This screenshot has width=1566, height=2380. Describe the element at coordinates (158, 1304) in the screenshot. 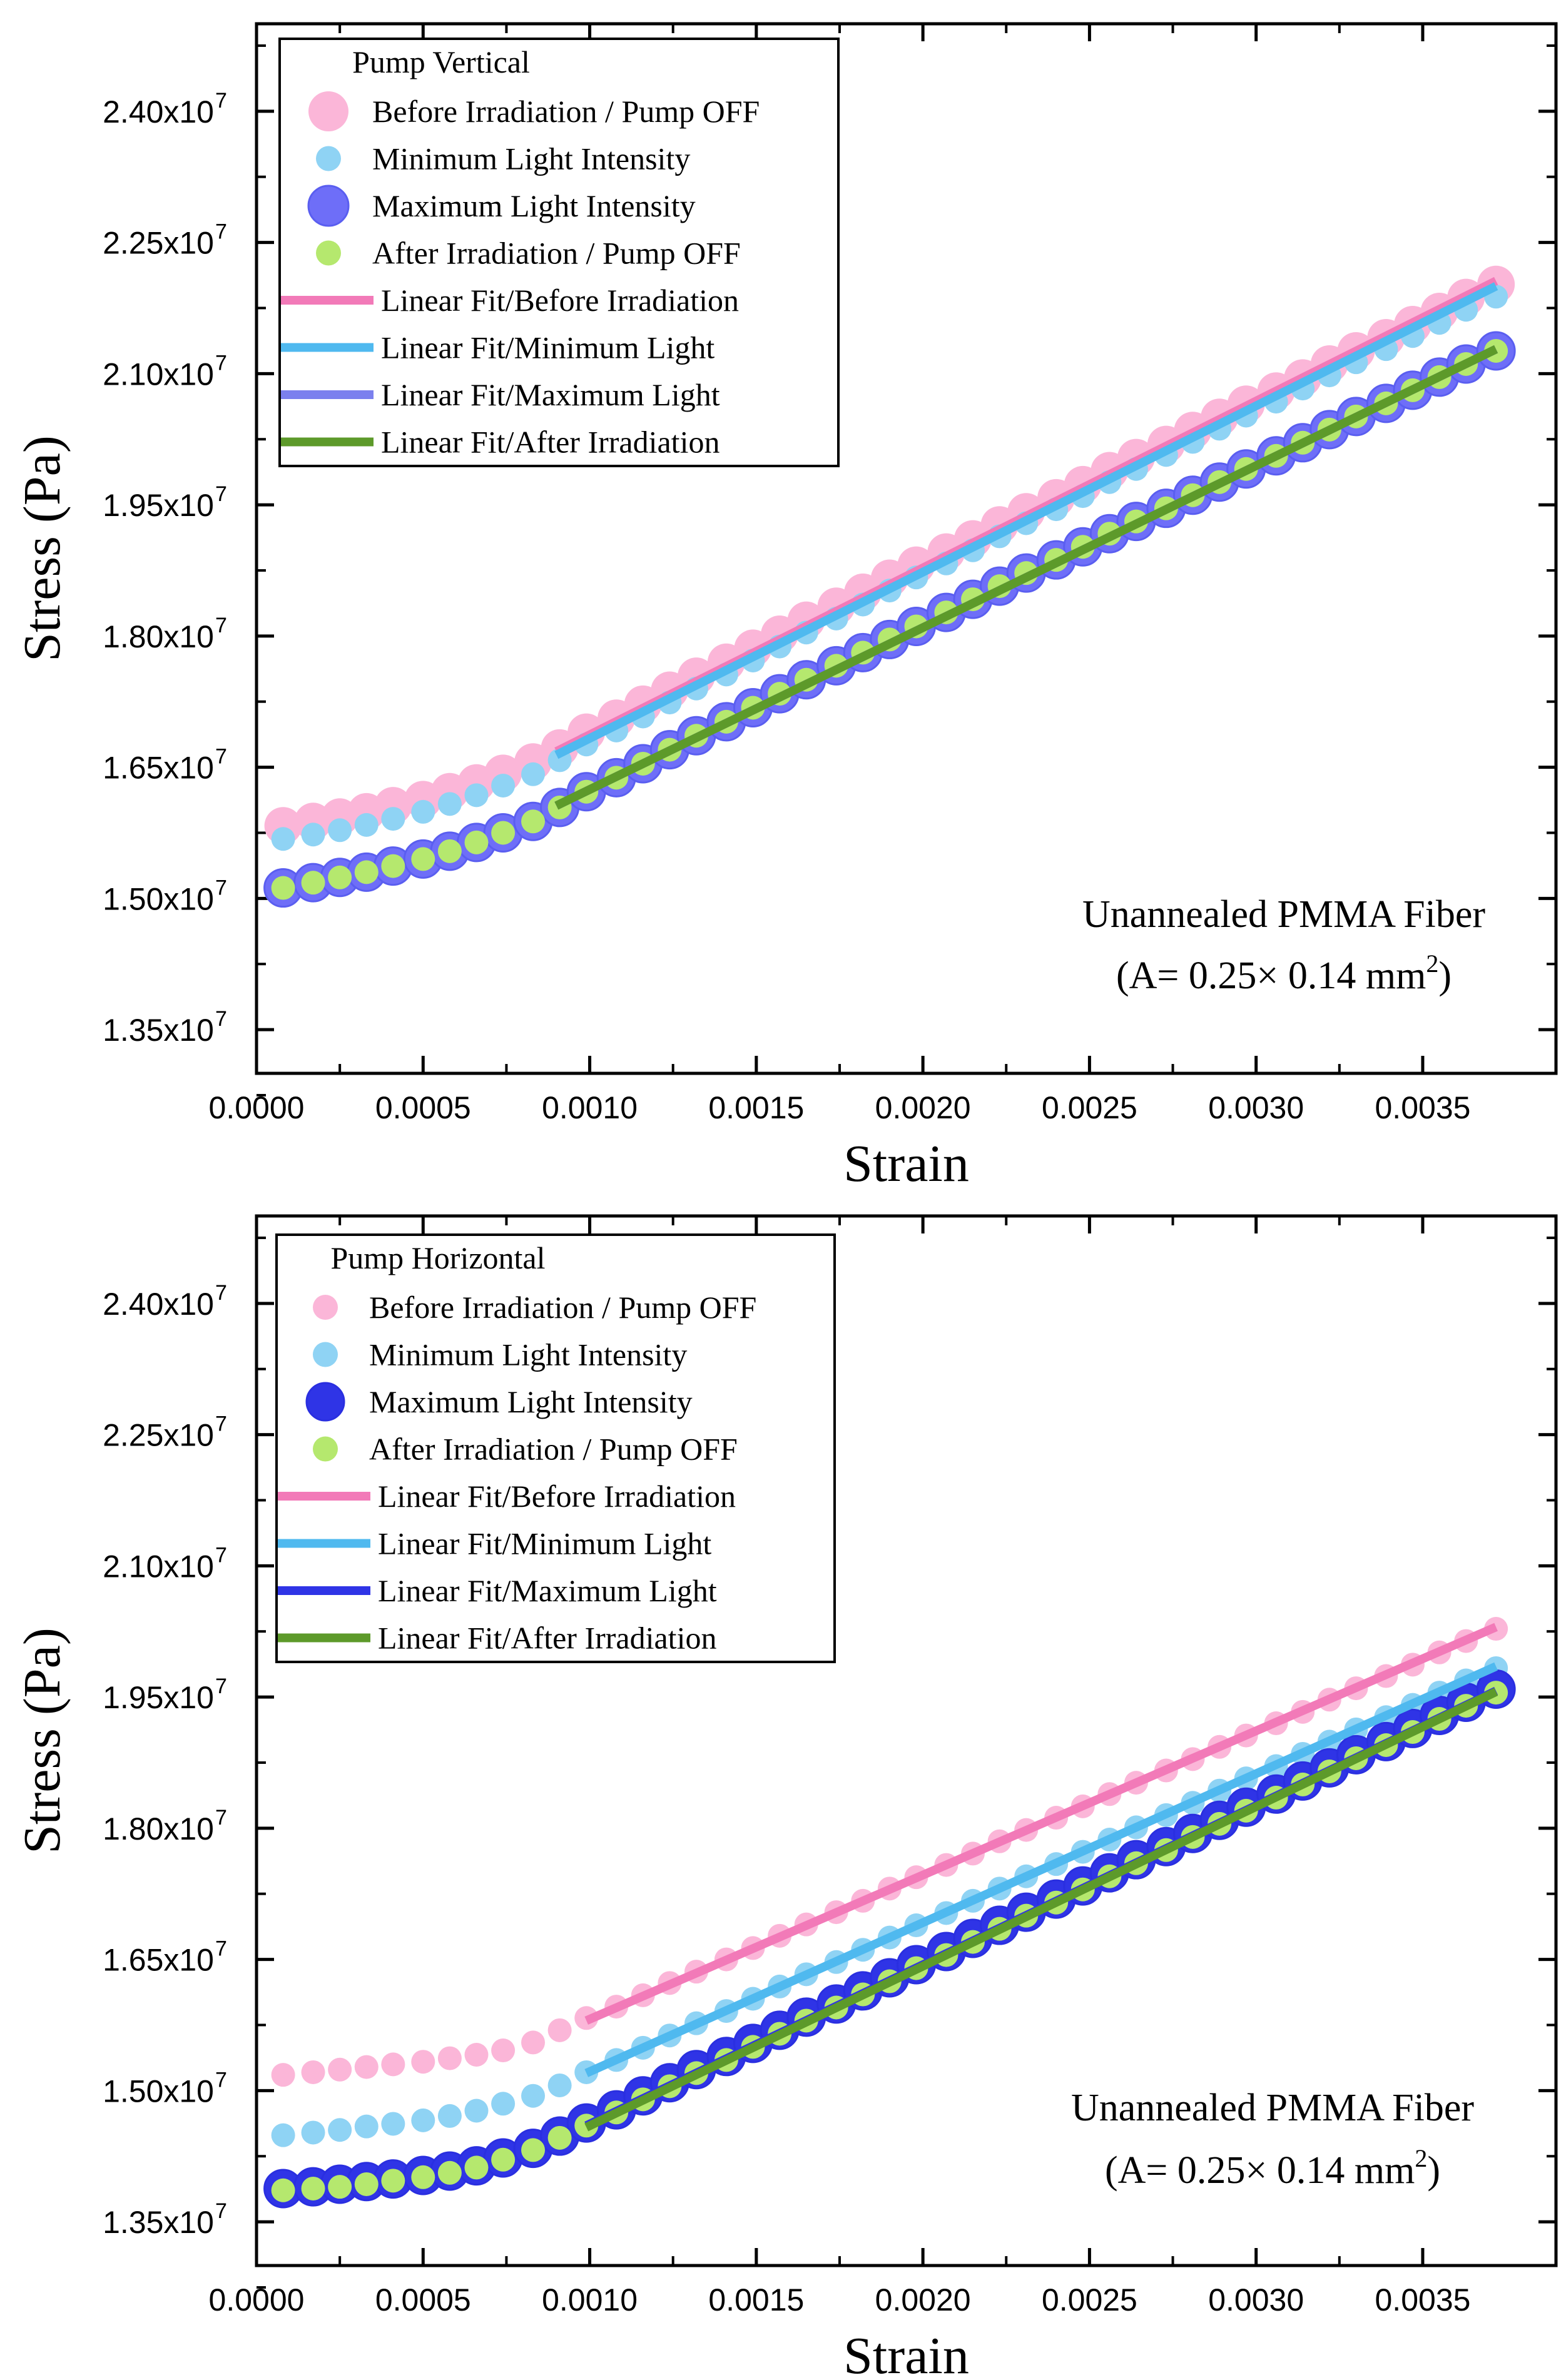

I see `y-tick-label: 2.40x10` at that location.